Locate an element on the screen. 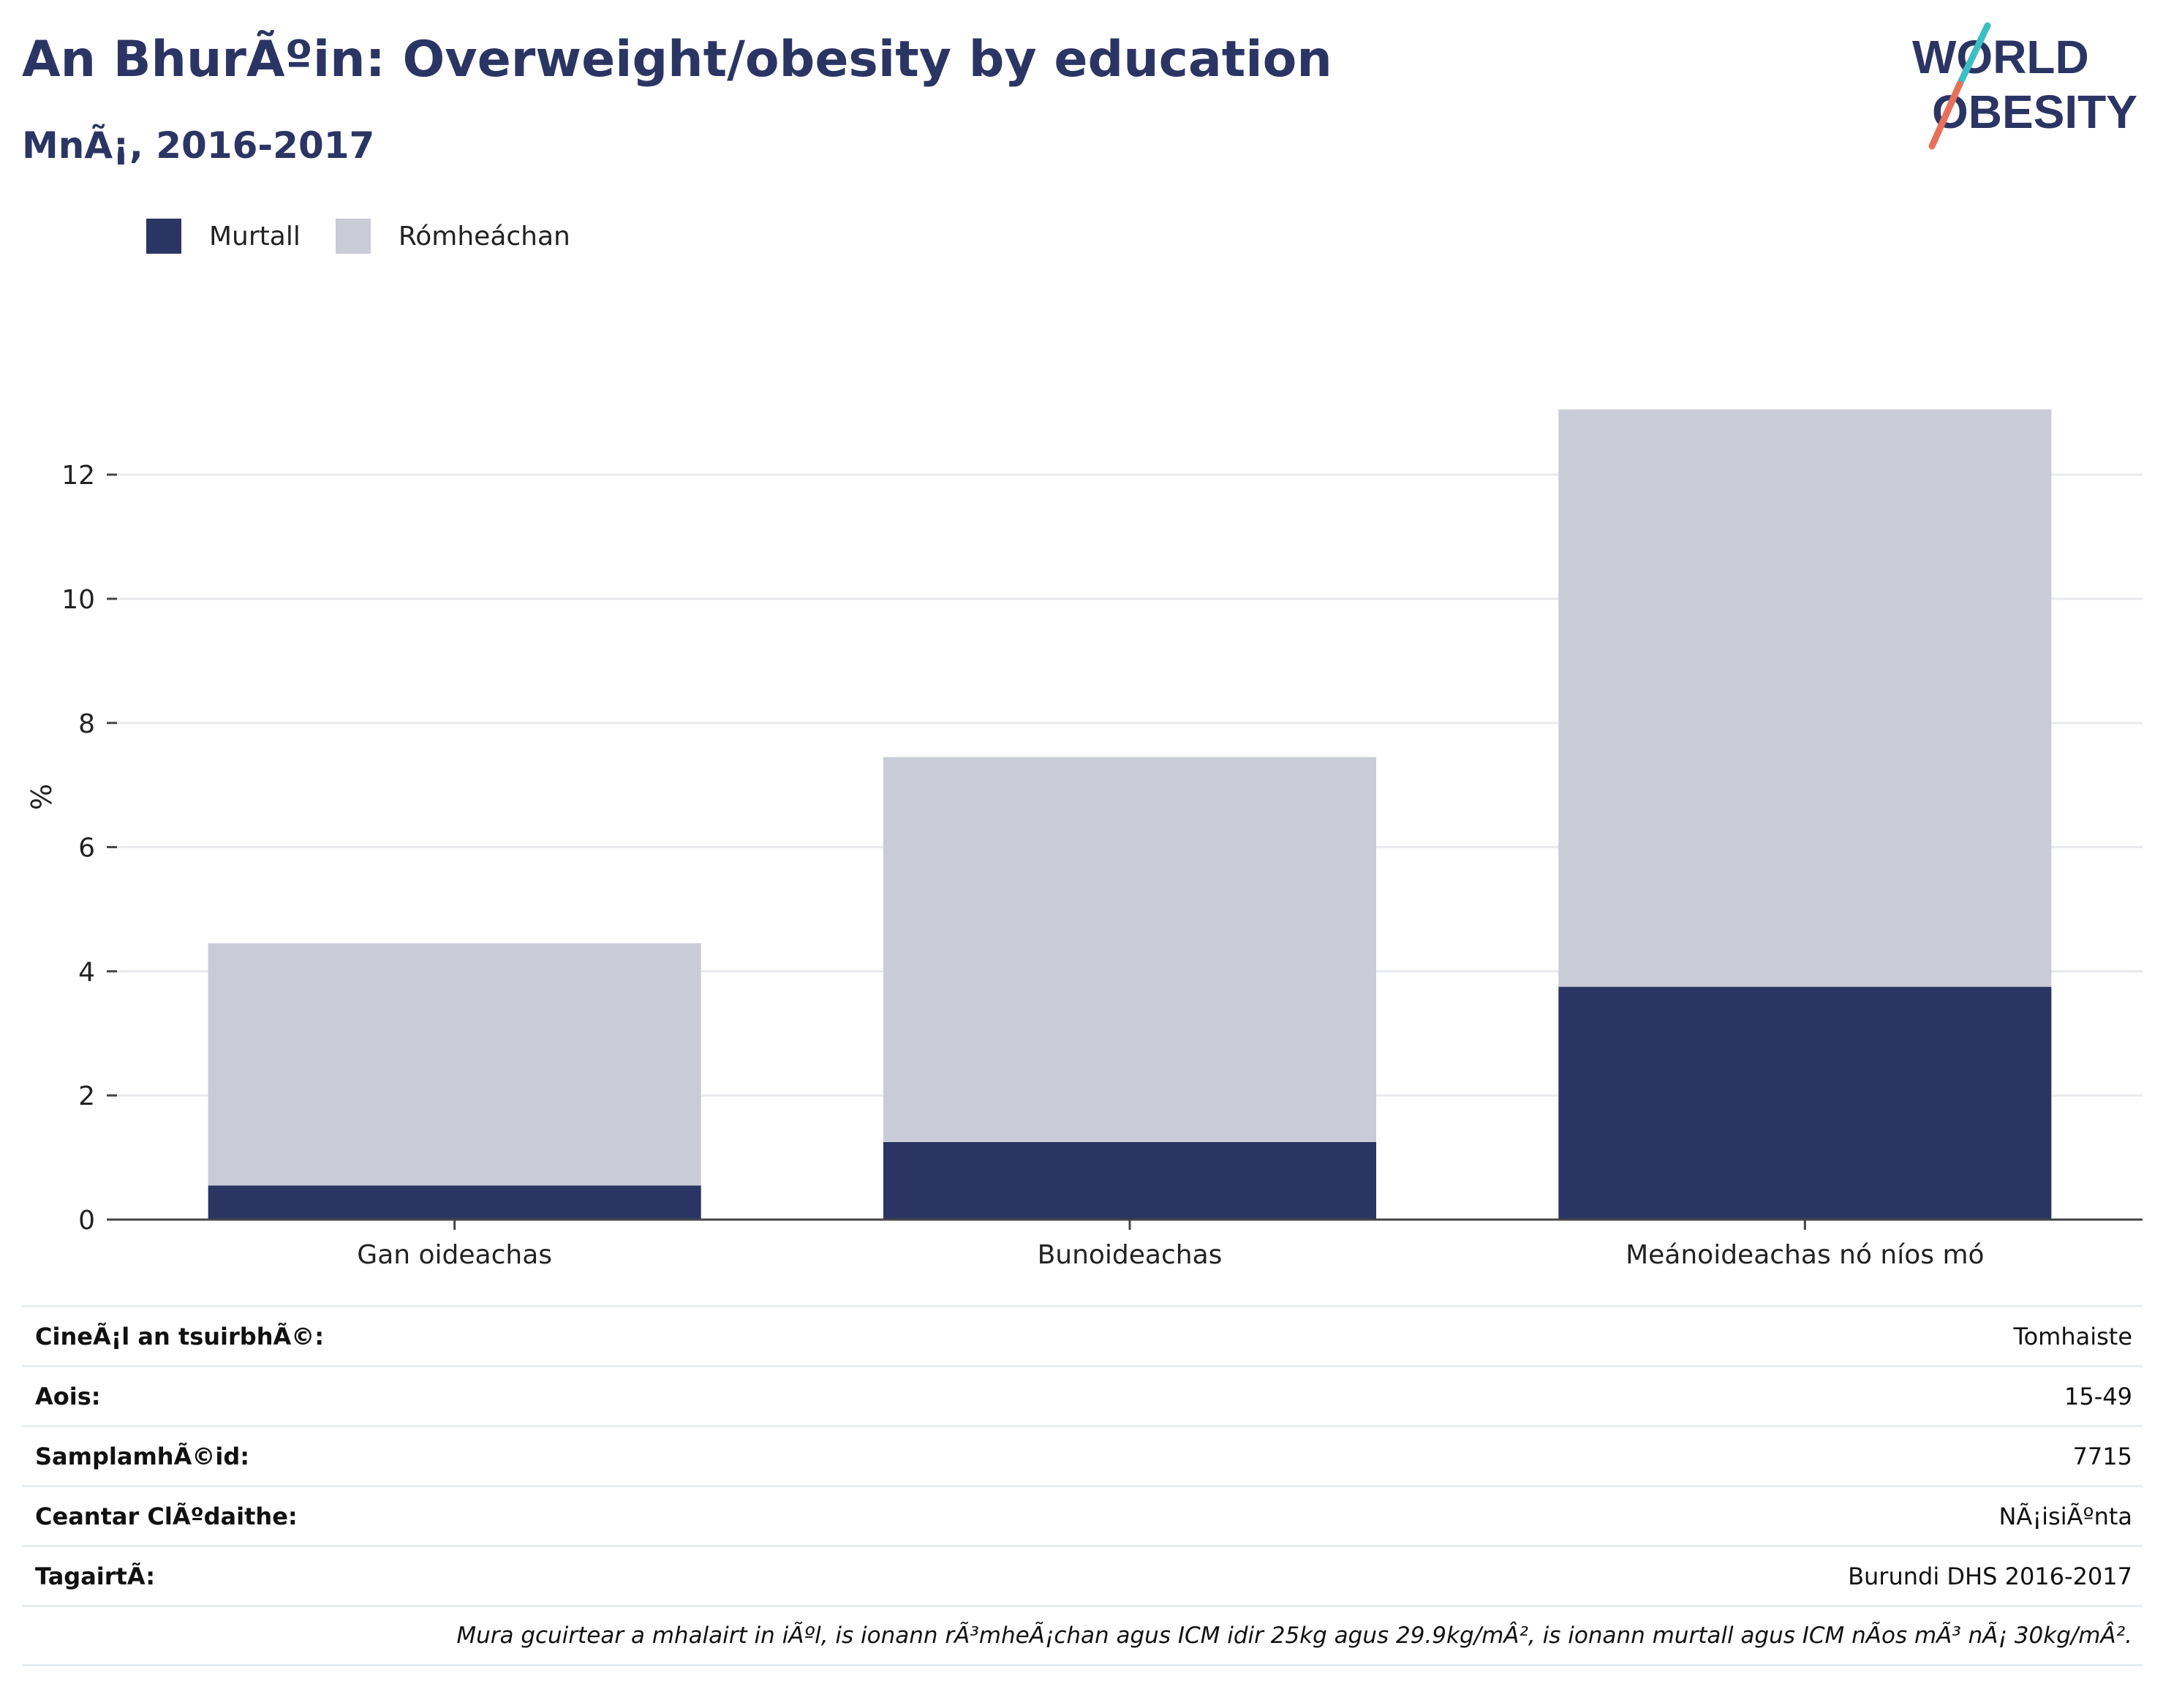  legend-item-murtall: Murtall is located at coordinates (224, 236).